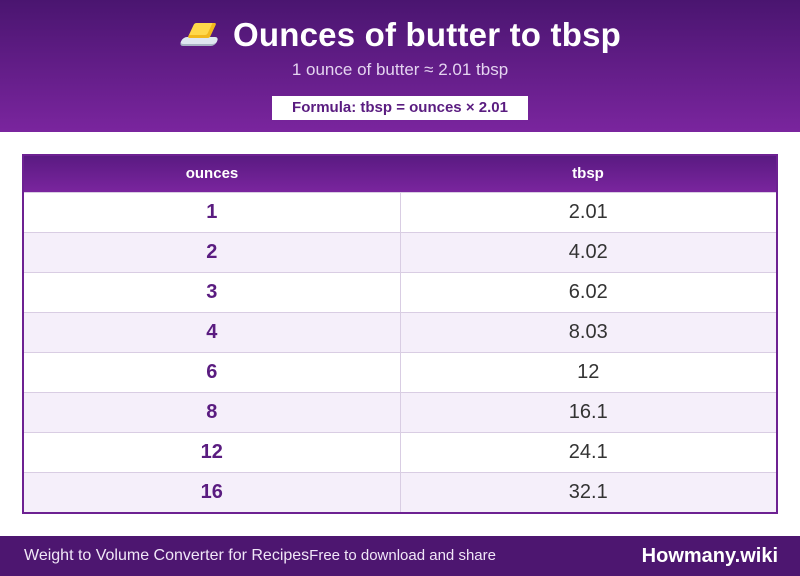 This screenshot has height=576, width=800. Describe the element at coordinates (400, 69) in the screenshot. I see `subtitle: 1 ounce of butter ≈ 2.01 tbsp` at that location.